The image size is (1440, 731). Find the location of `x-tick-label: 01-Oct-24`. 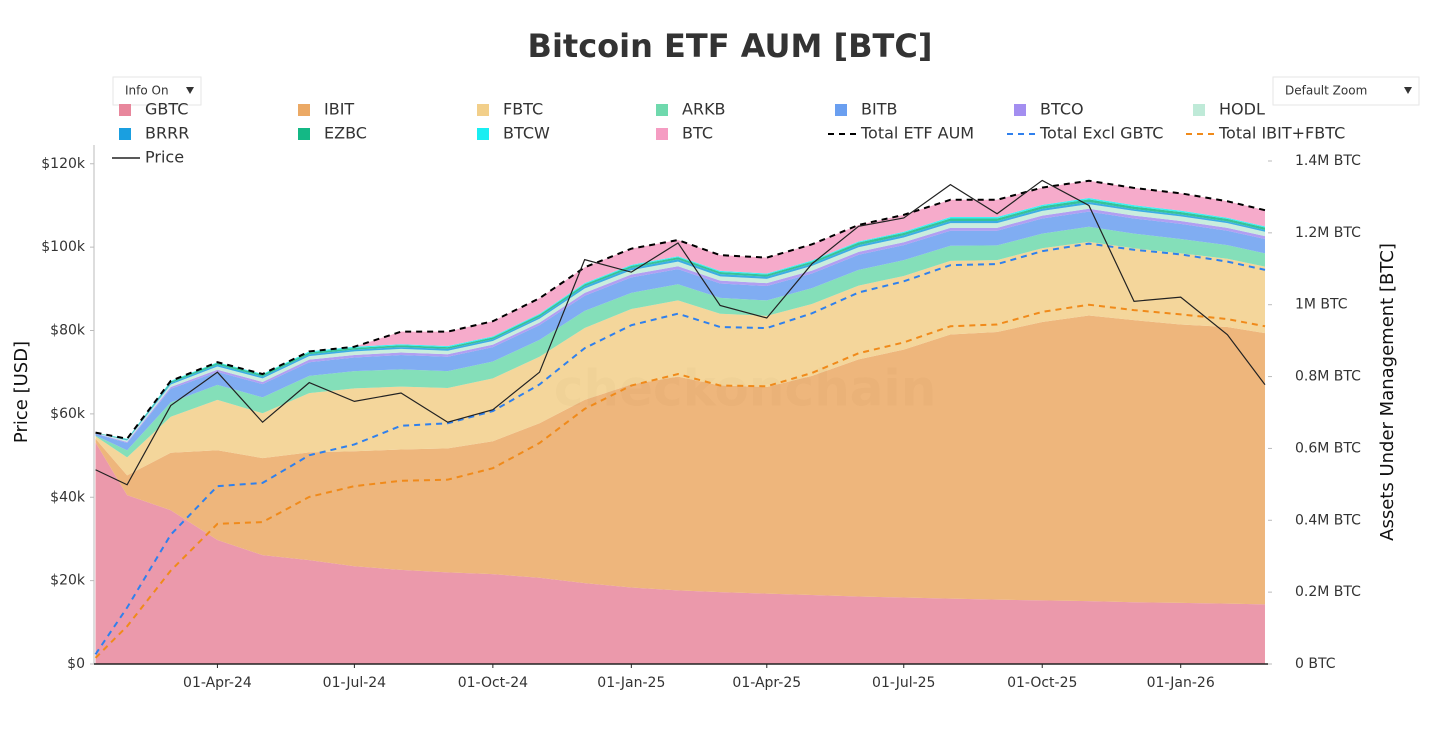

x-tick-label: 01-Oct-24 is located at coordinates (493, 683).